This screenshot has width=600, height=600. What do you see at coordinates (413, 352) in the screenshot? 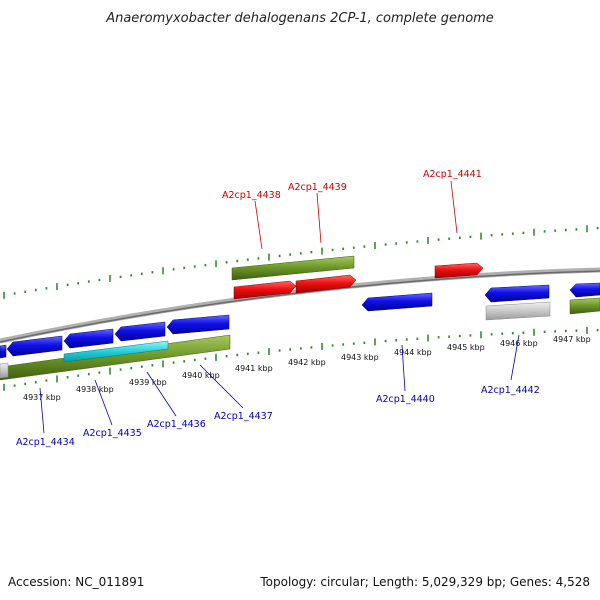
I see `kbp-label: 4944 kbp` at bounding box center [413, 352].